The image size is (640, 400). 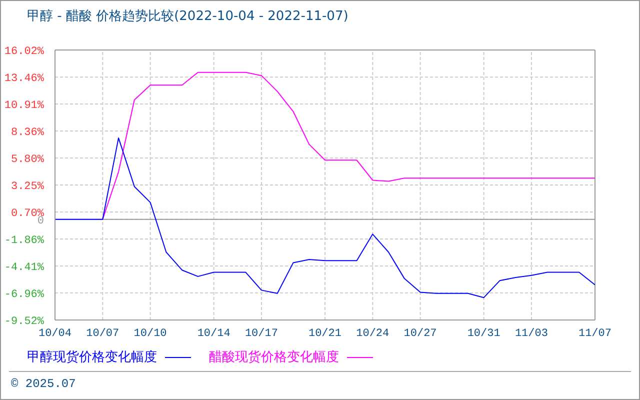 I want to click on y-tick-label: -1.86%, so click(x=24, y=241).